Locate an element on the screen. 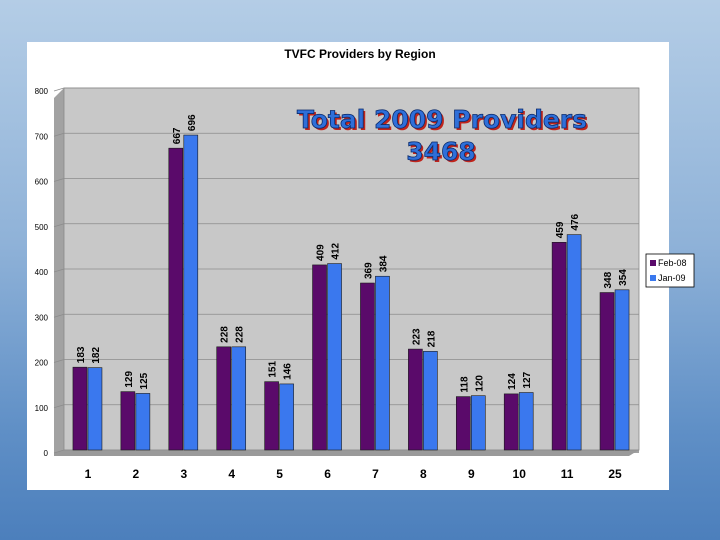 The height and width of the screenshot is (540, 720). x-tick-label: 1 is located at coordinates (88, 474).